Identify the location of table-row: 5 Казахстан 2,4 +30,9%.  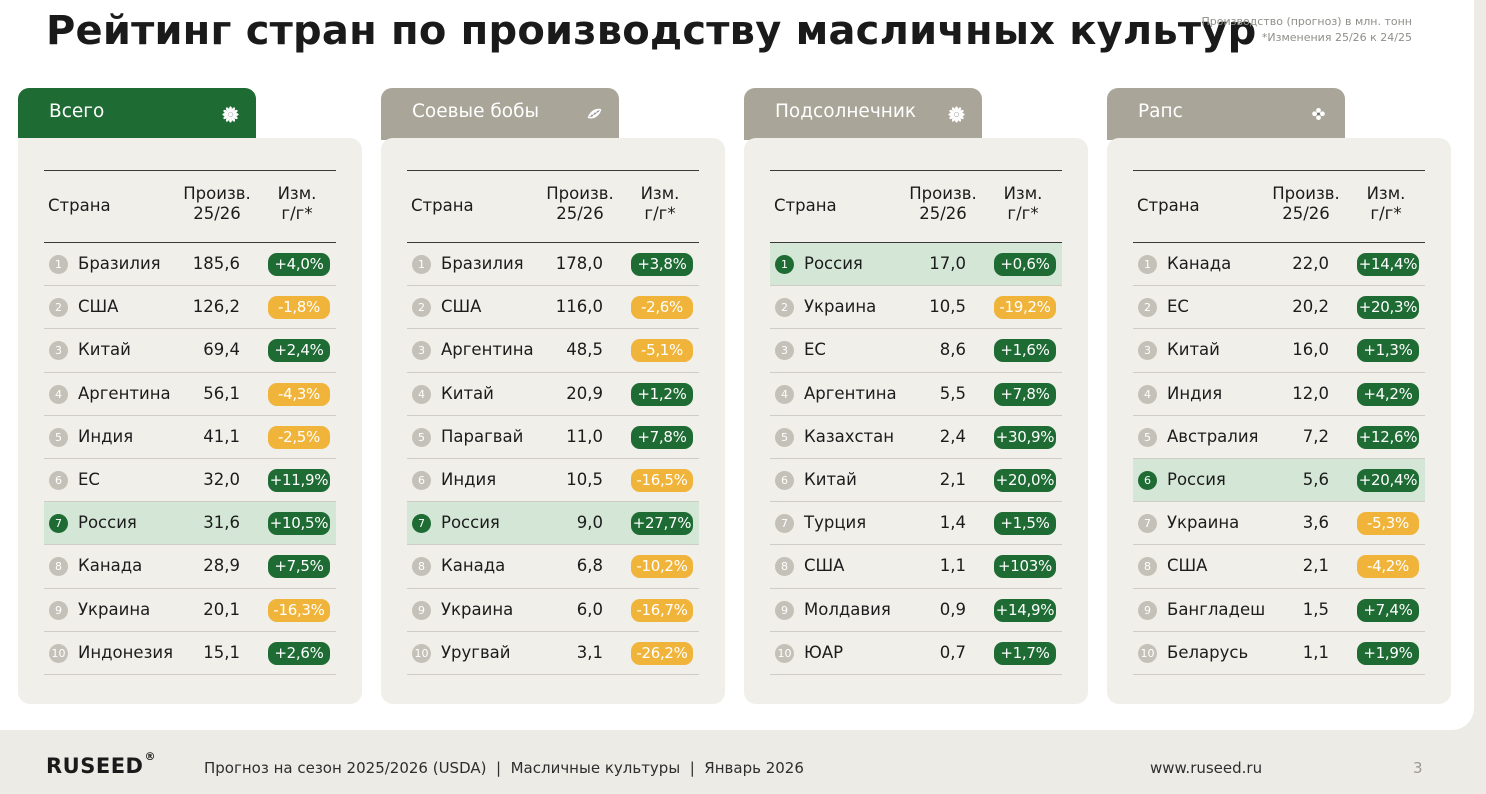
(916, 437).